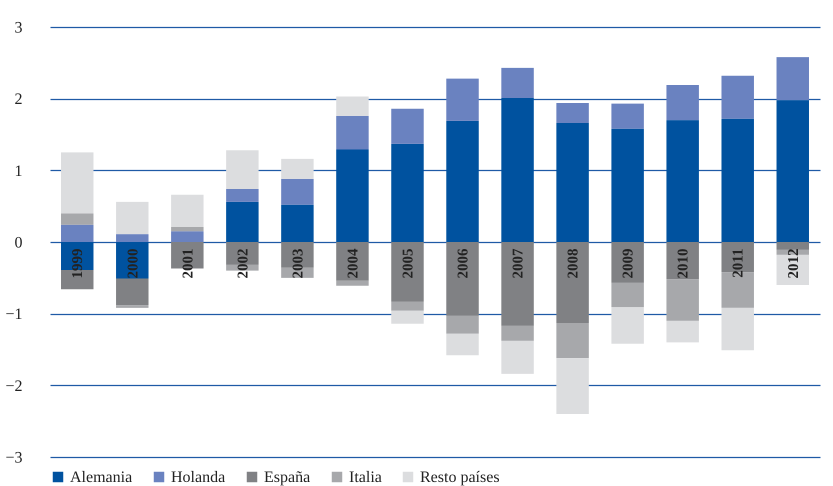 This screenshot has height=486, width=833. I want to click on x-tick-label: 2011, so click(738, 263).